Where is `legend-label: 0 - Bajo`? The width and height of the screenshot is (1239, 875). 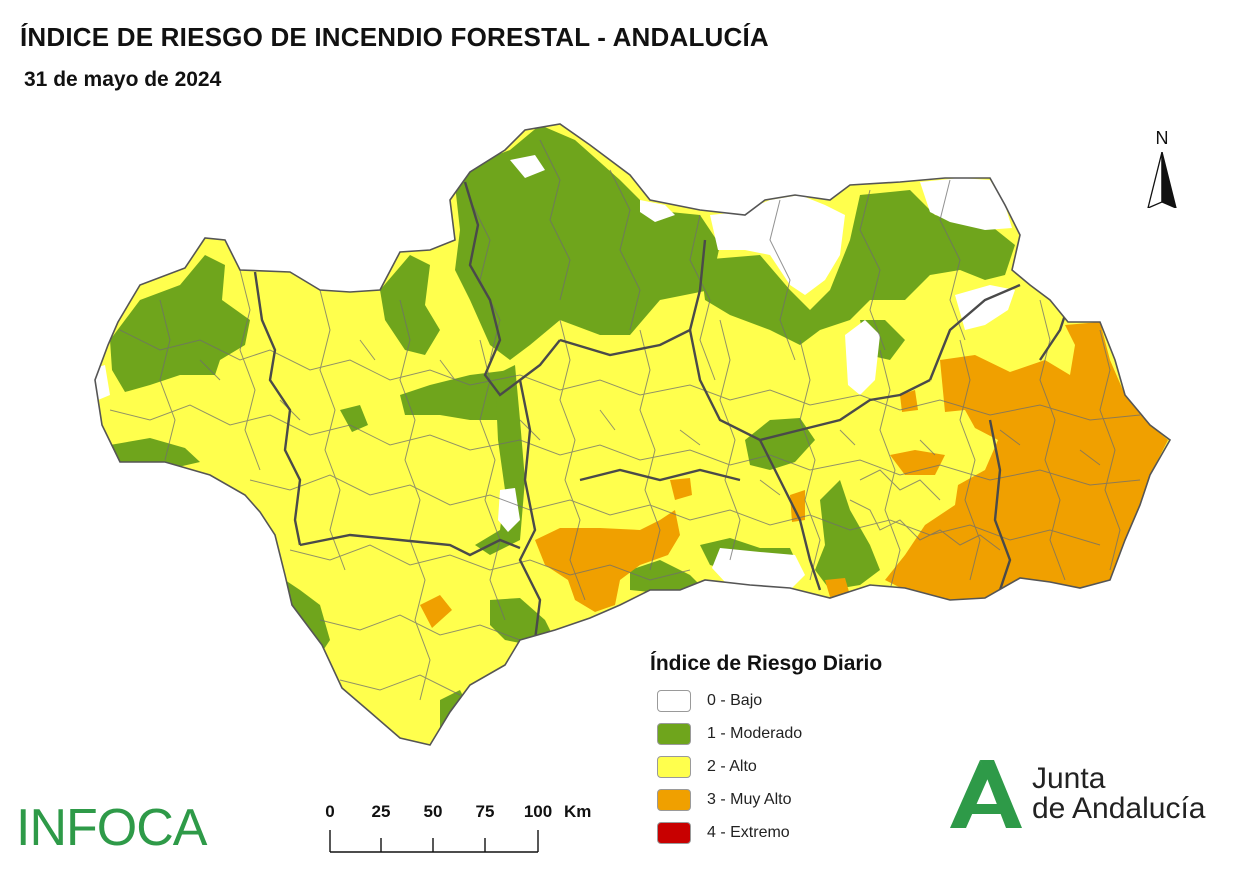 legend-label: 0 - Bajo is located at coordinates (735, 700).